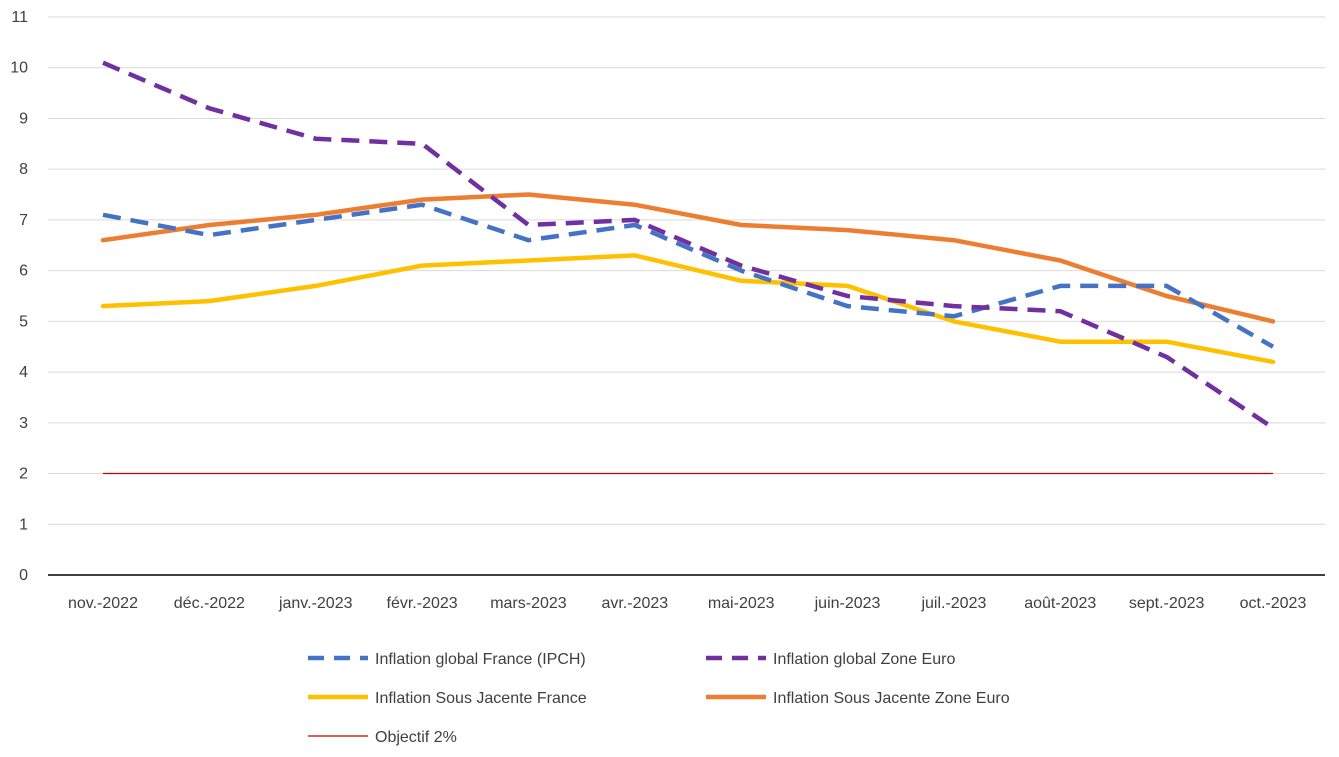 This screenshot has height=757, width=1339. Describe the element at coordinates (23, 474) in the screenshot. I see `y-tick-label: 2` at that location.